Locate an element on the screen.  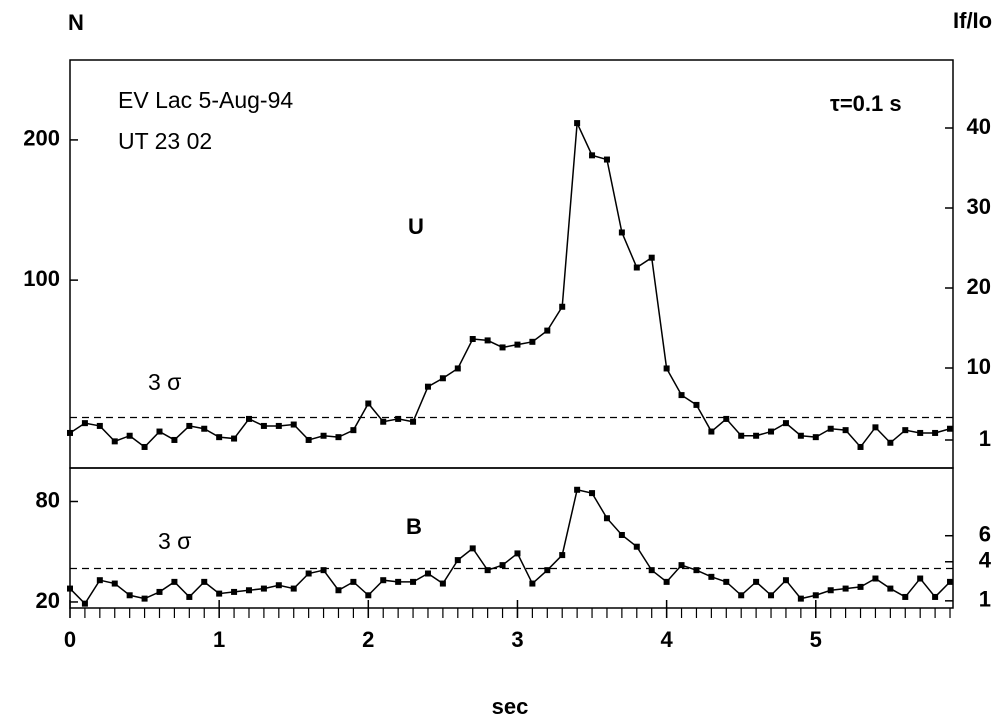
y2-tick-label: 10 is located at coordinates (979, 366).